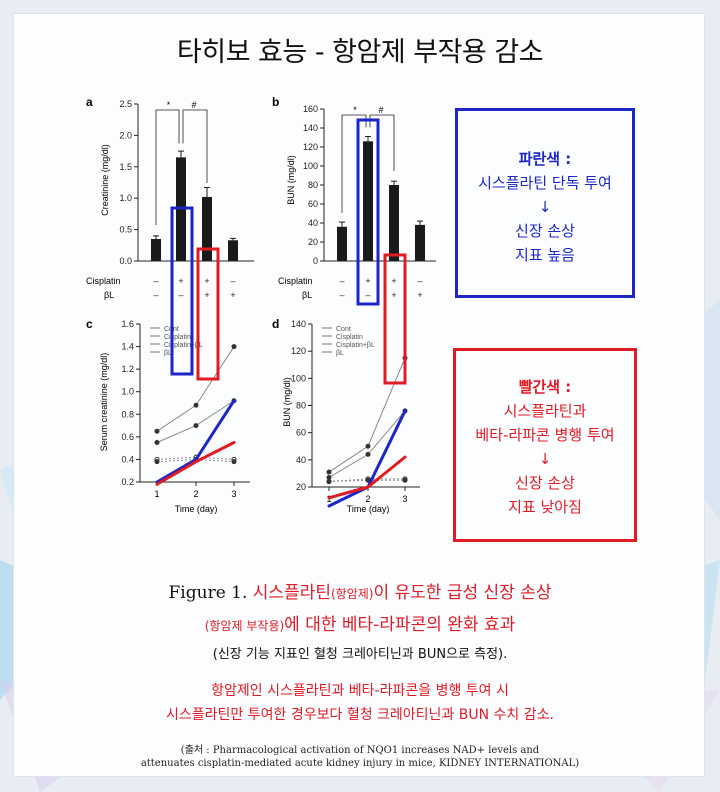 Image resolution: width=720 pixels, height=792 pixels. I want to click on caption-line-2: (항암제 부작용)에 대한 베타-라파콘의 완화 효과, so click(360, 622).